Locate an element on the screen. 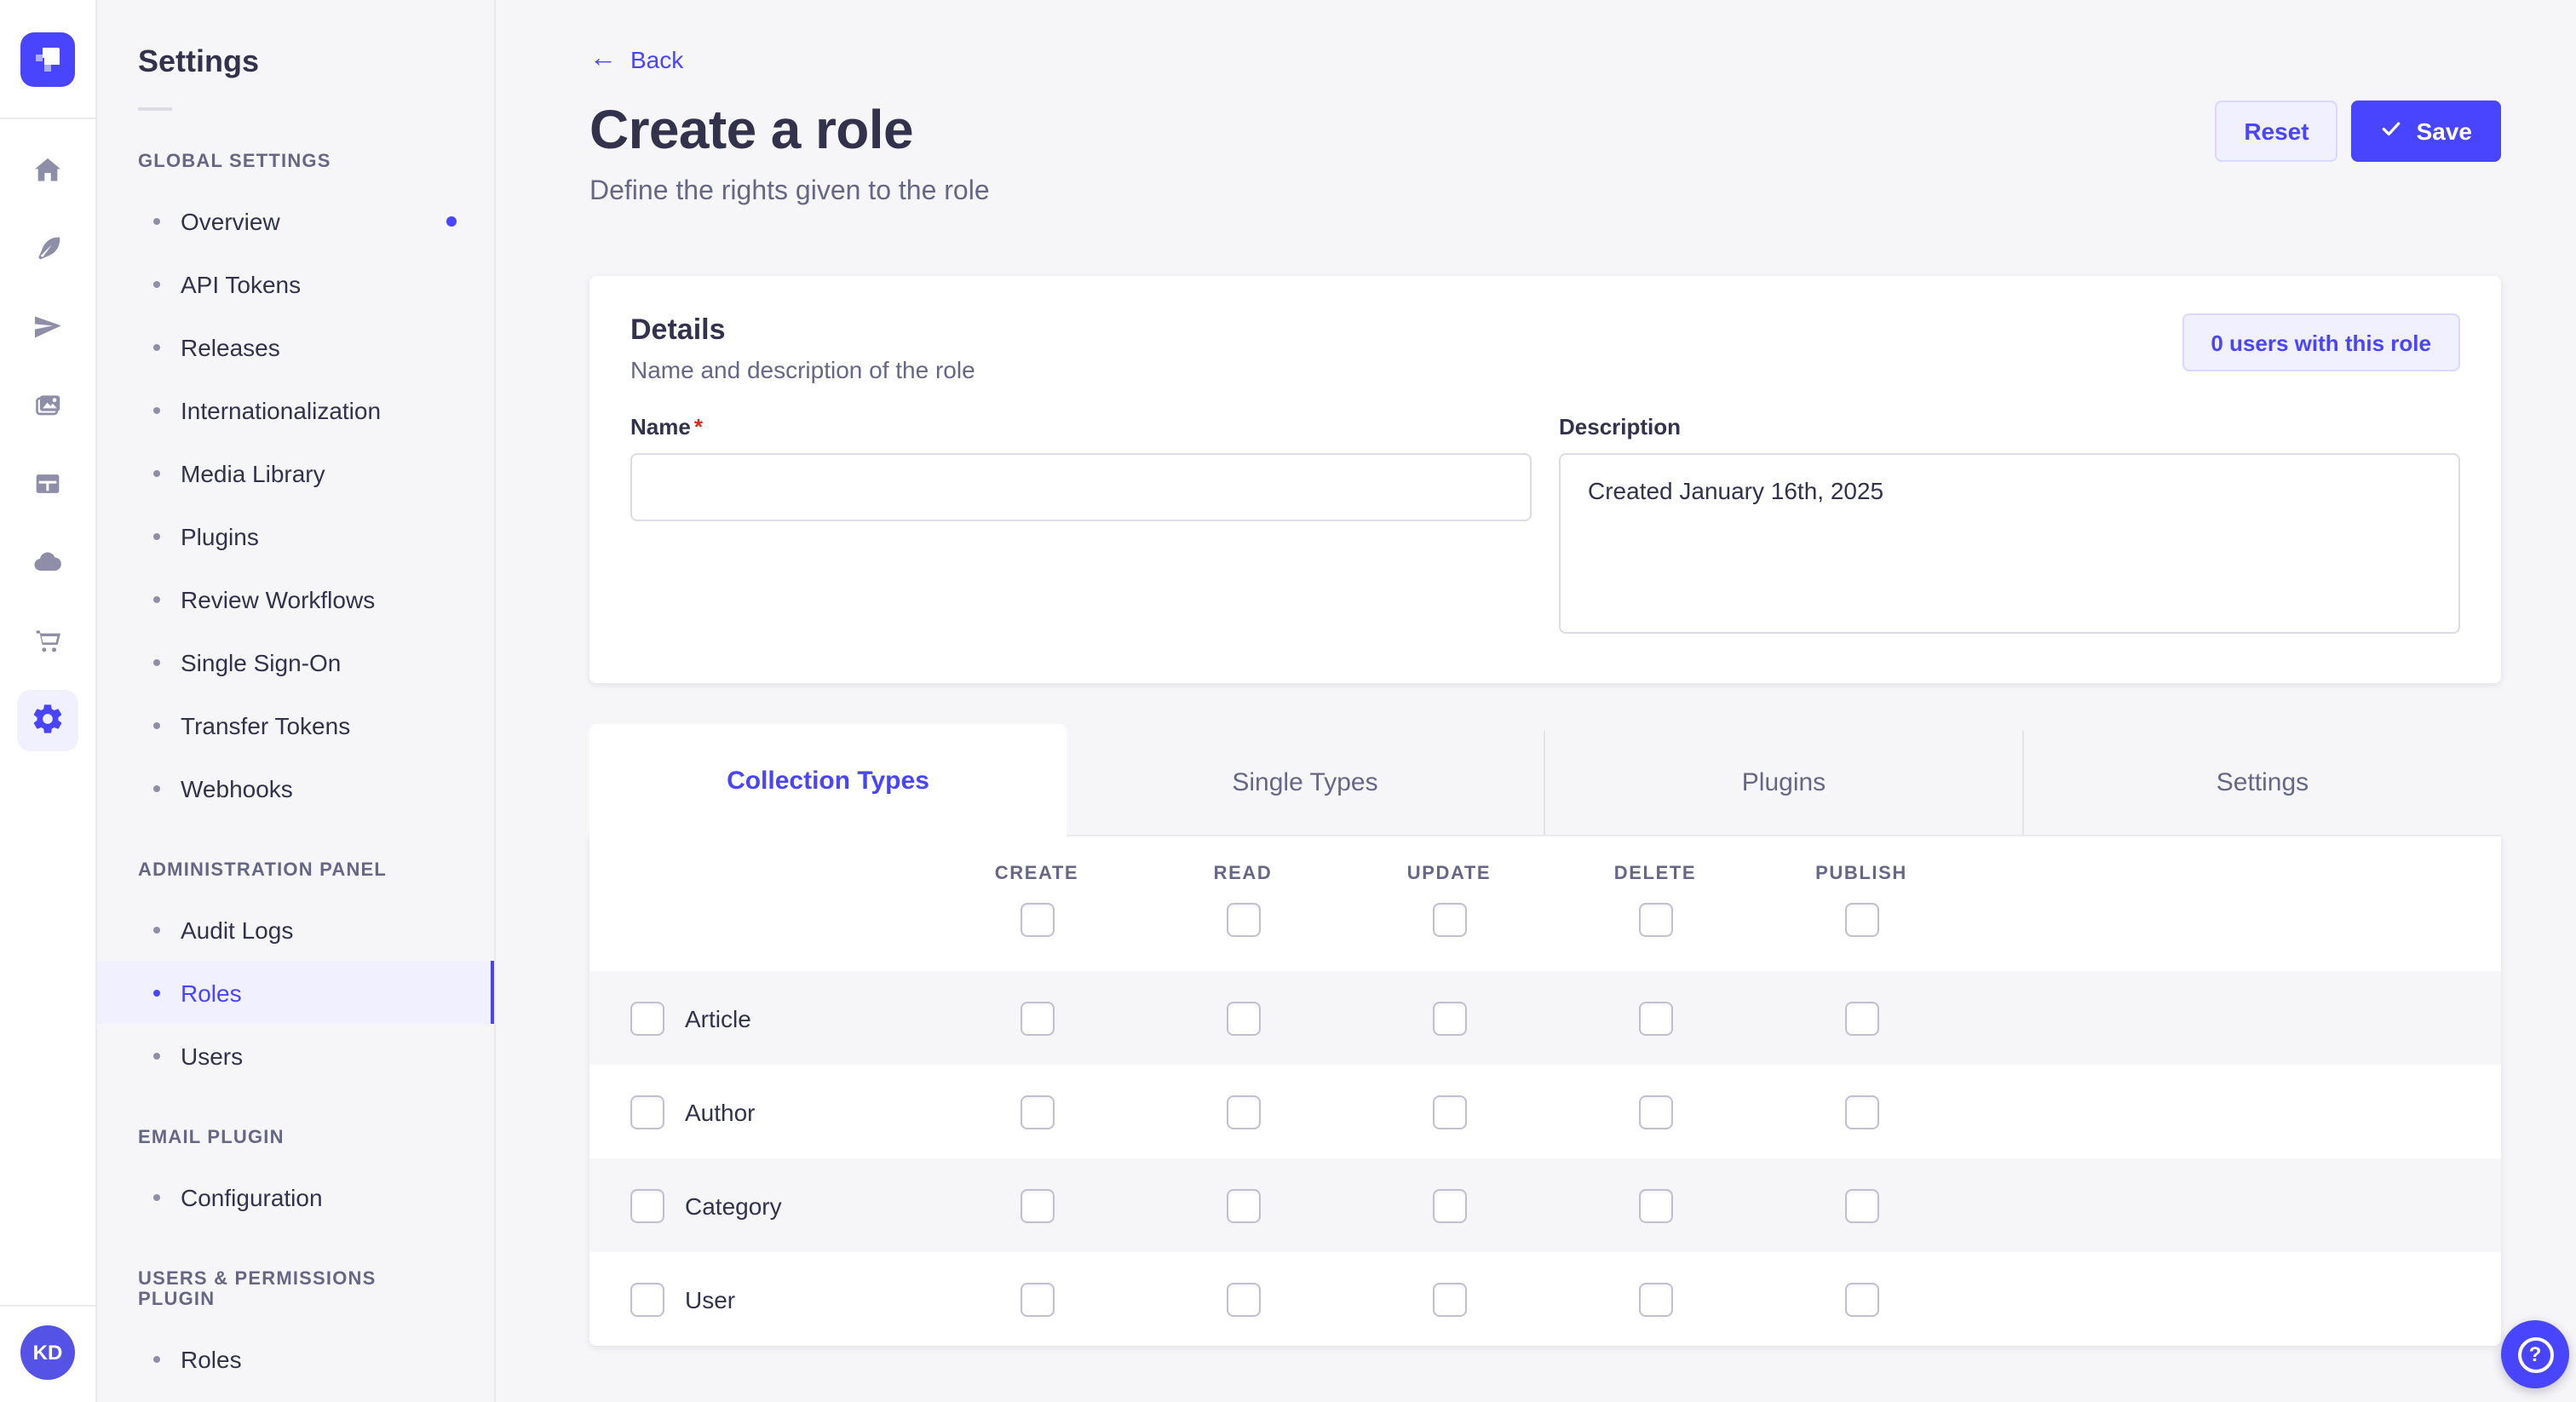 This screenshot has width=2576, height=1402. rail-item-cloud is located at coordinates (48, 564).